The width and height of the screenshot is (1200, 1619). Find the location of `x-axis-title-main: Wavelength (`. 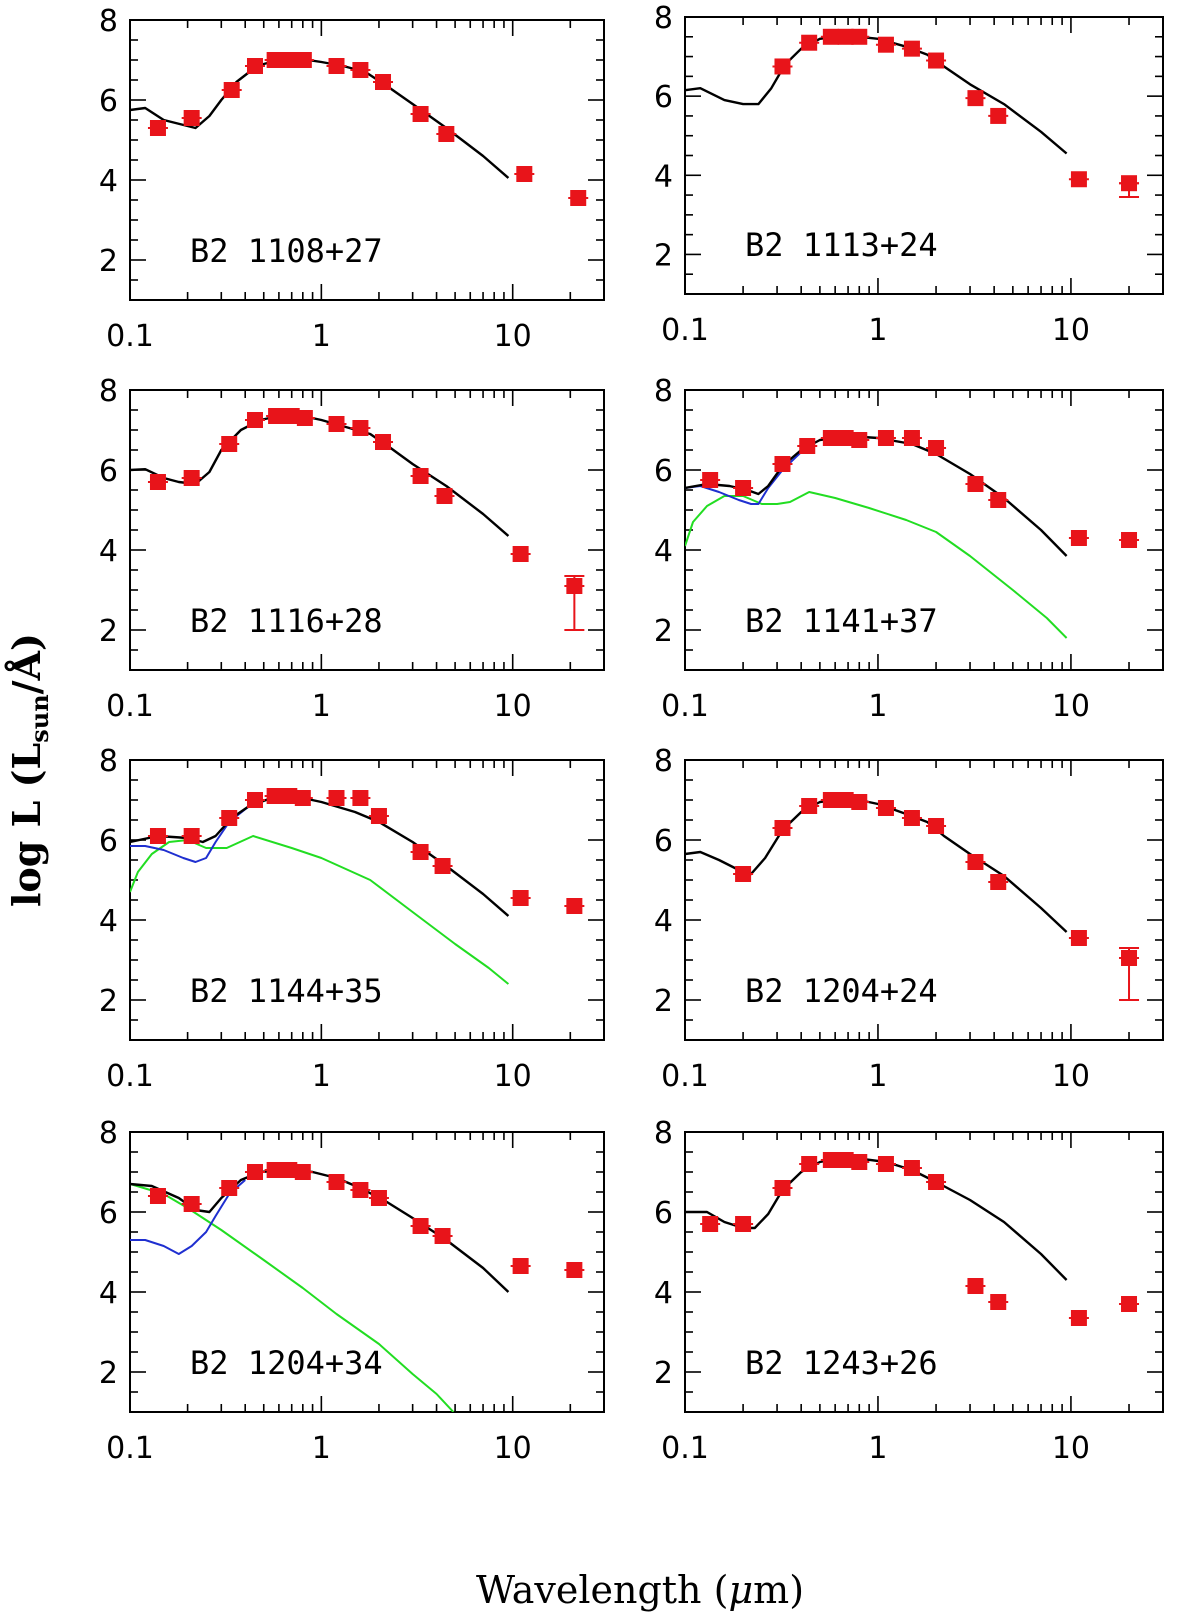

x-axis-title-main: Wavelength ( is located at coordinates (602, 1590).